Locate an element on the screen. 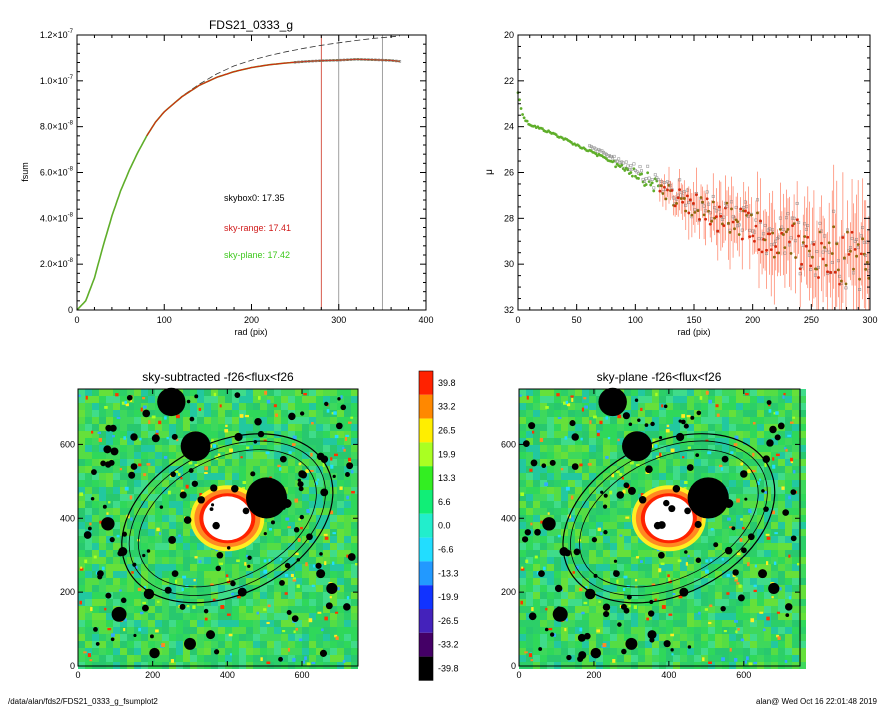  x-tick-label: 0 is located at coordinates (76, 320).